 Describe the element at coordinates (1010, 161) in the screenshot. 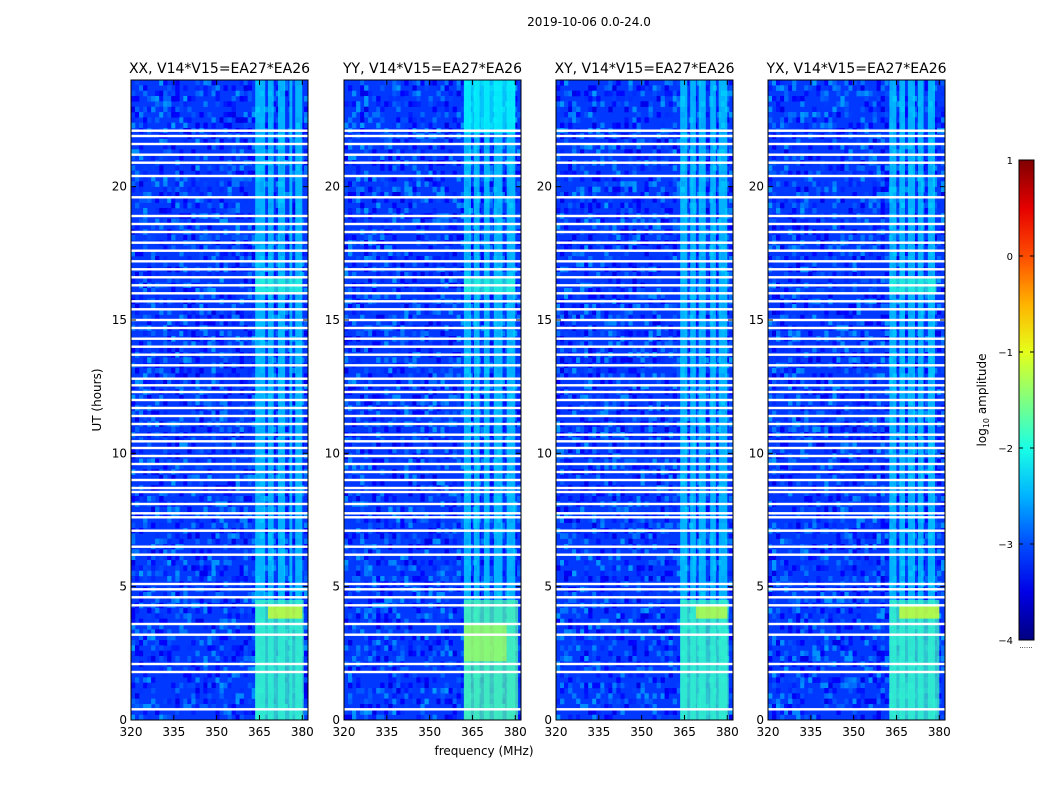

I see `colorbar-tick-label: 1` at that location.